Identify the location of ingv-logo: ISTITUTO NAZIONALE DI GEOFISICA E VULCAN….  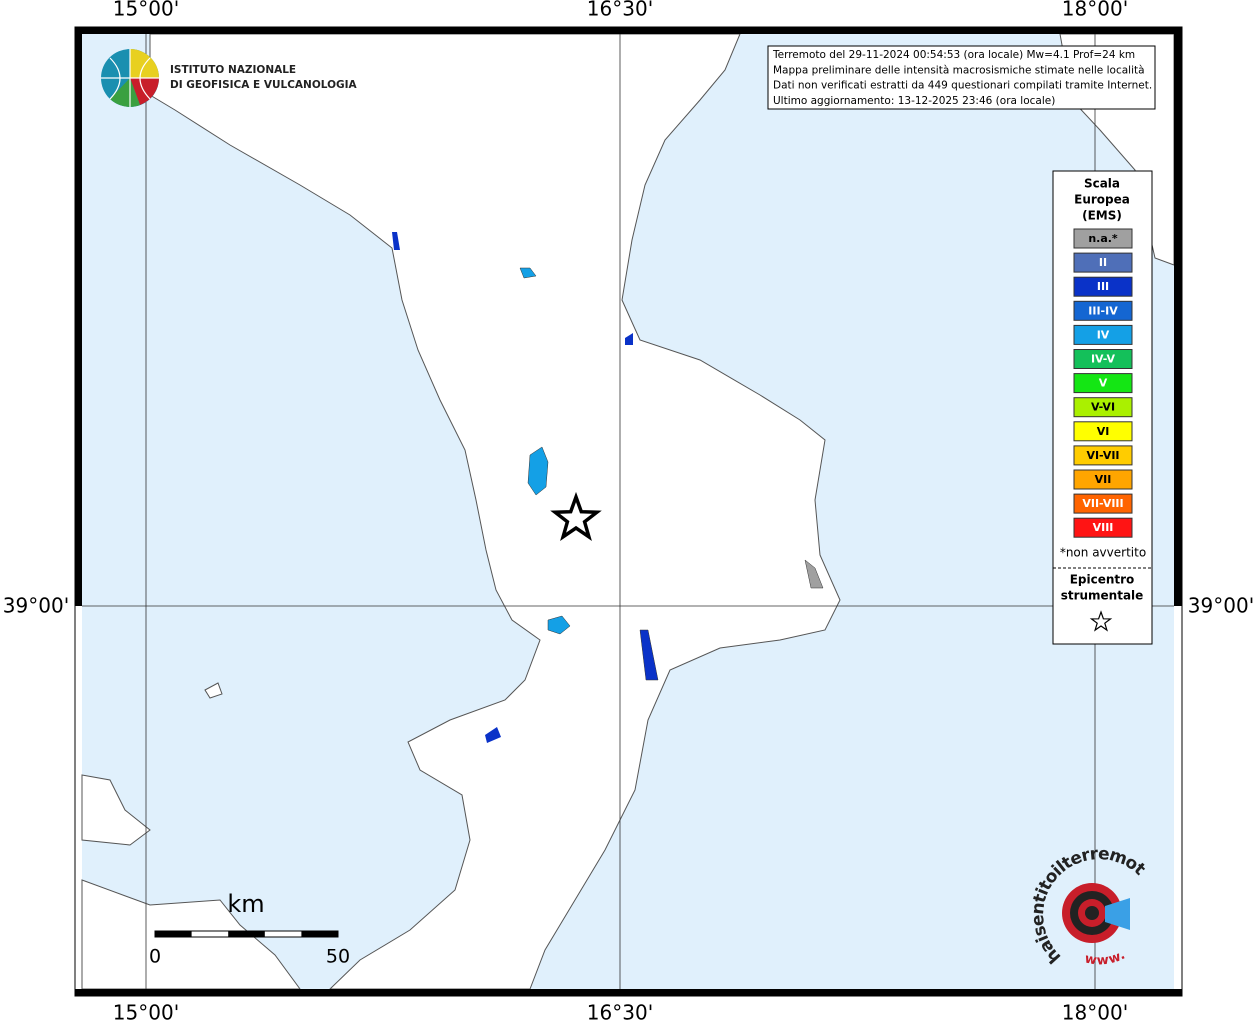
(229, 78).